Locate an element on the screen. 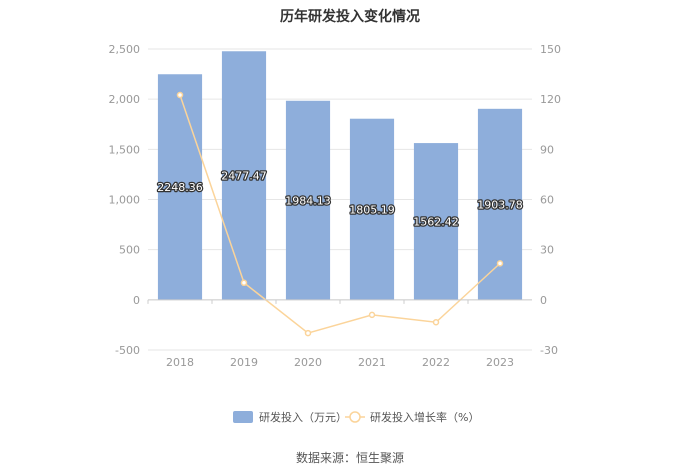 This screenshot has width=700, height=474. x-tick-label: 2021 is located at coordinates (372, 362).